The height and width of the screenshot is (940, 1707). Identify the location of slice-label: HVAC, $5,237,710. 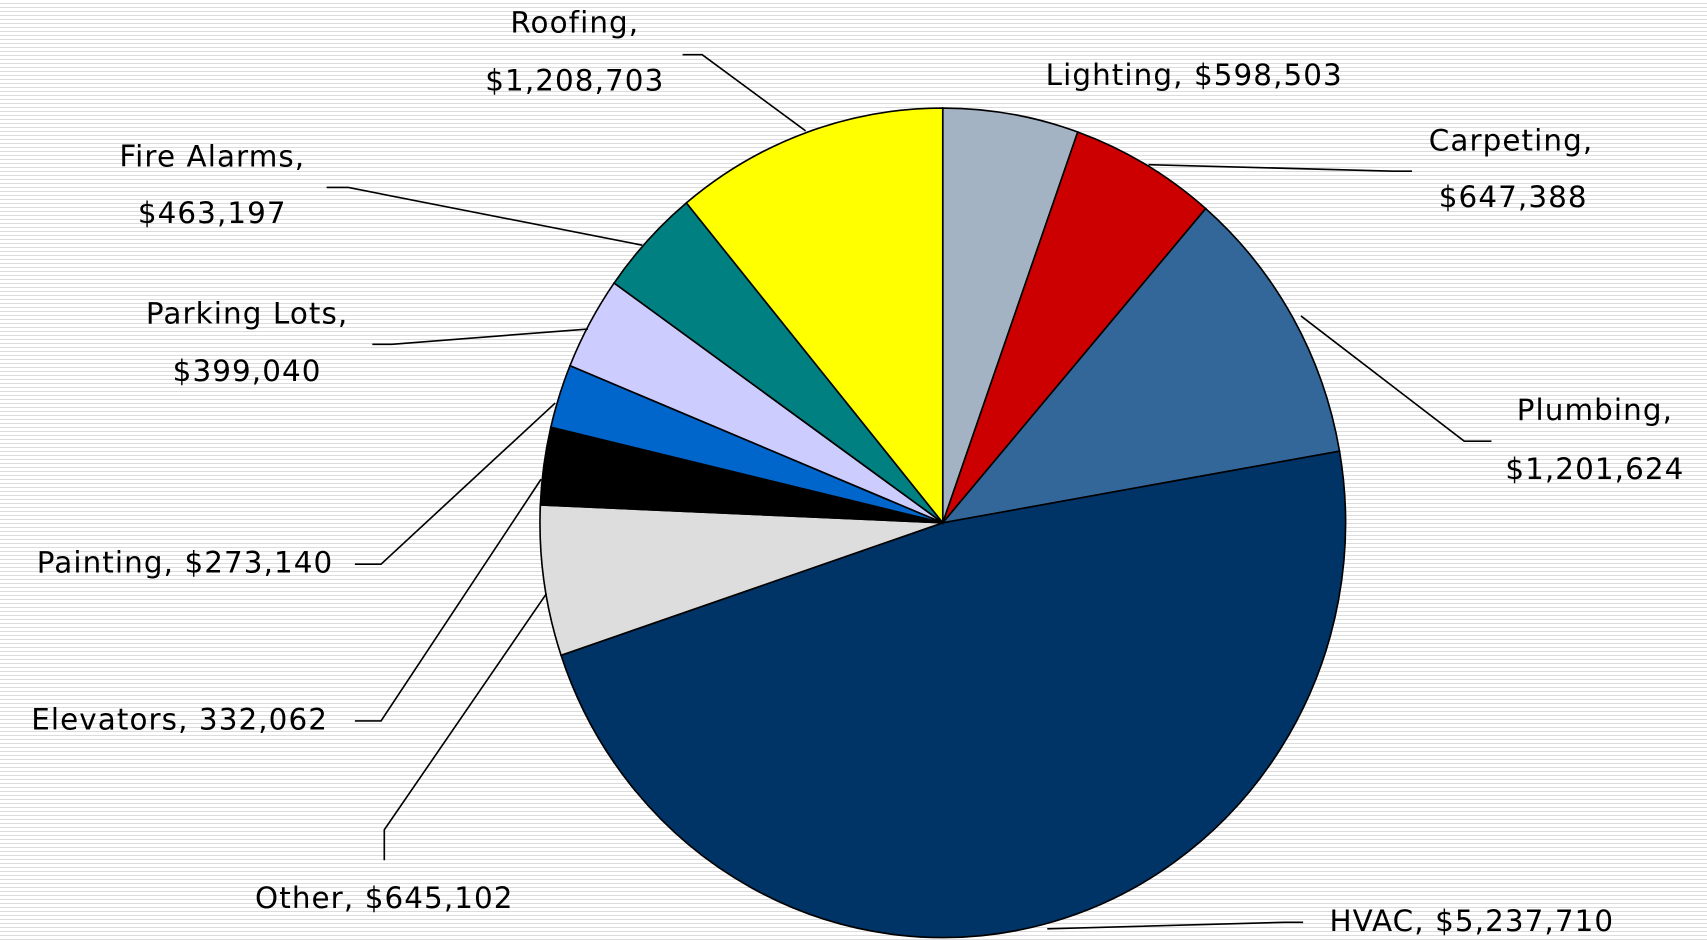
(1472, 921).